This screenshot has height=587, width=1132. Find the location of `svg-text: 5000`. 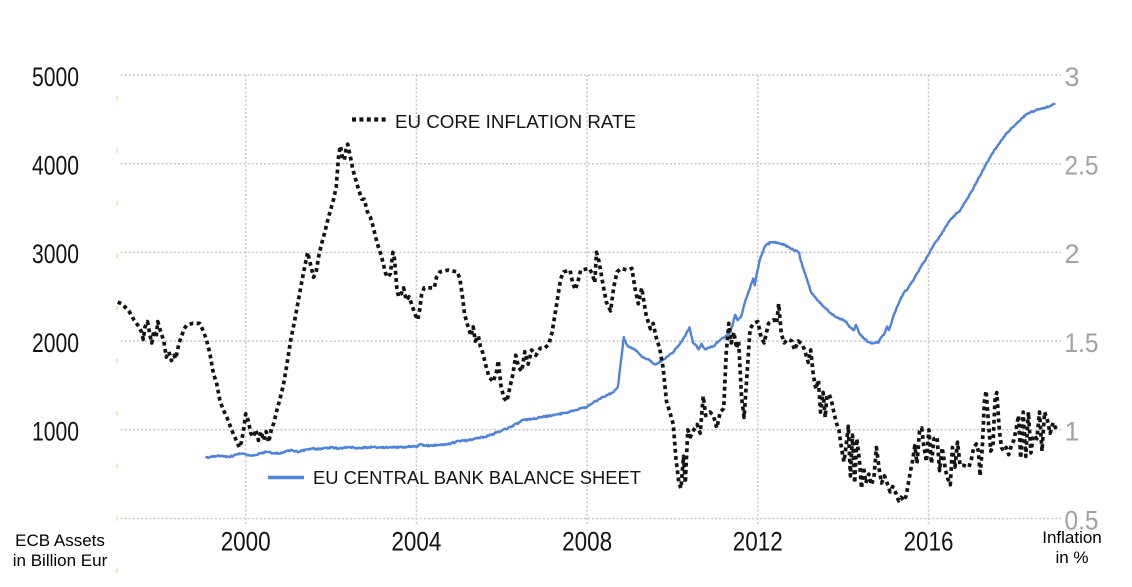

svg-text: 5000 is located at coordinates (55, 77).